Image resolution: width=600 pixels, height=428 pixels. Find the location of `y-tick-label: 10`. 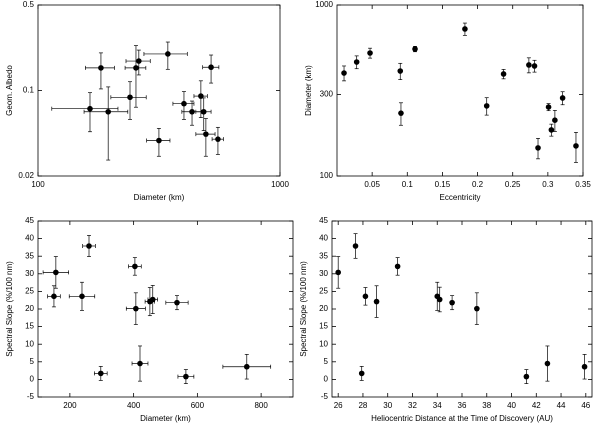

y-tick-label: 10 is located at coordinates (323, 343).